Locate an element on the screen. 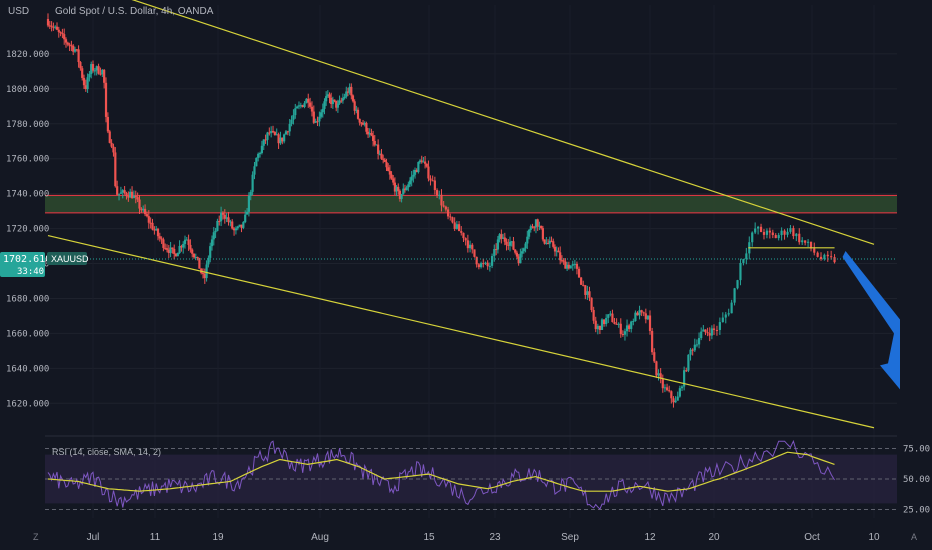 Image resolution: width=932 pixels, height=550 pixels. timezone-z-label: Z is located at coordinates (36, 537).